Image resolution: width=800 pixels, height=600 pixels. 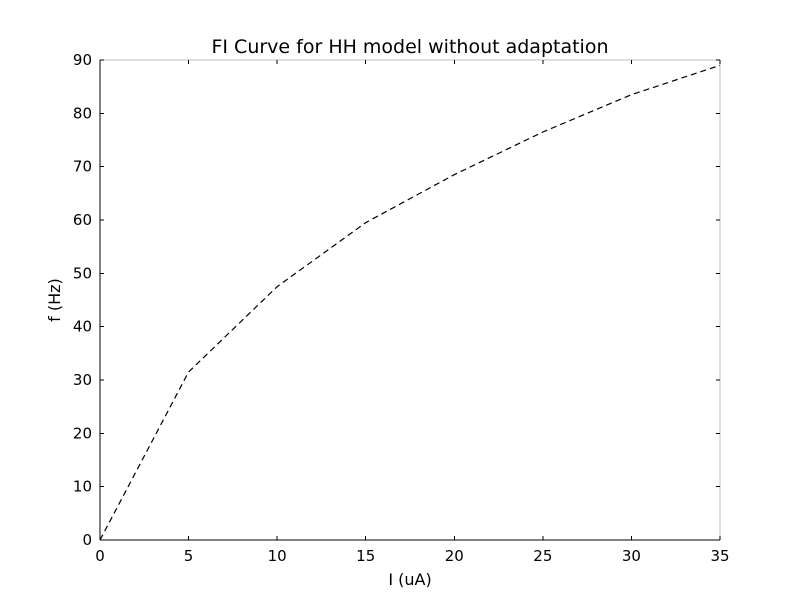 What do you see at coordinates (409, 47) in the screenshot?
I see `chart-title: FI Curve for HH model without adaptation` at bounding box center [409, 47].